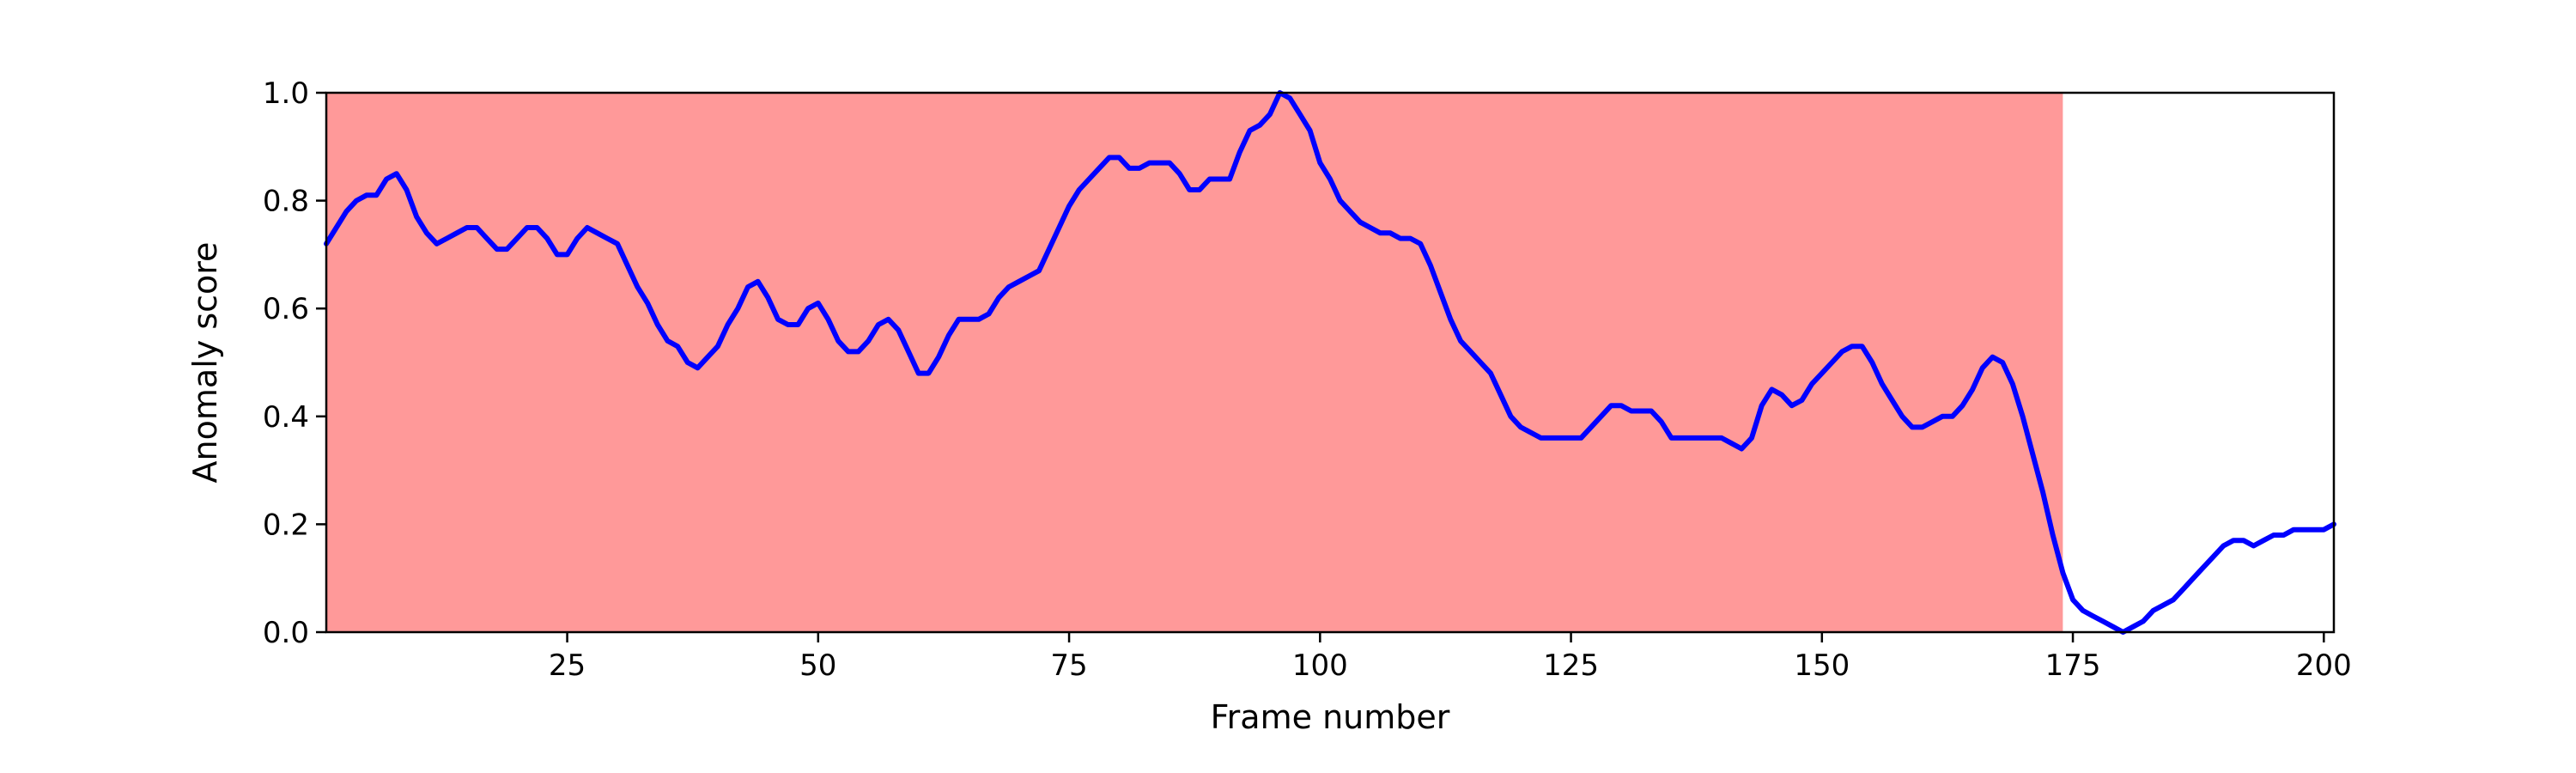 The image size is (2576, 773). Describe the element at coordinates (286, 309) in the screenshot. I see `y-tick-label: 0.6` at that location.